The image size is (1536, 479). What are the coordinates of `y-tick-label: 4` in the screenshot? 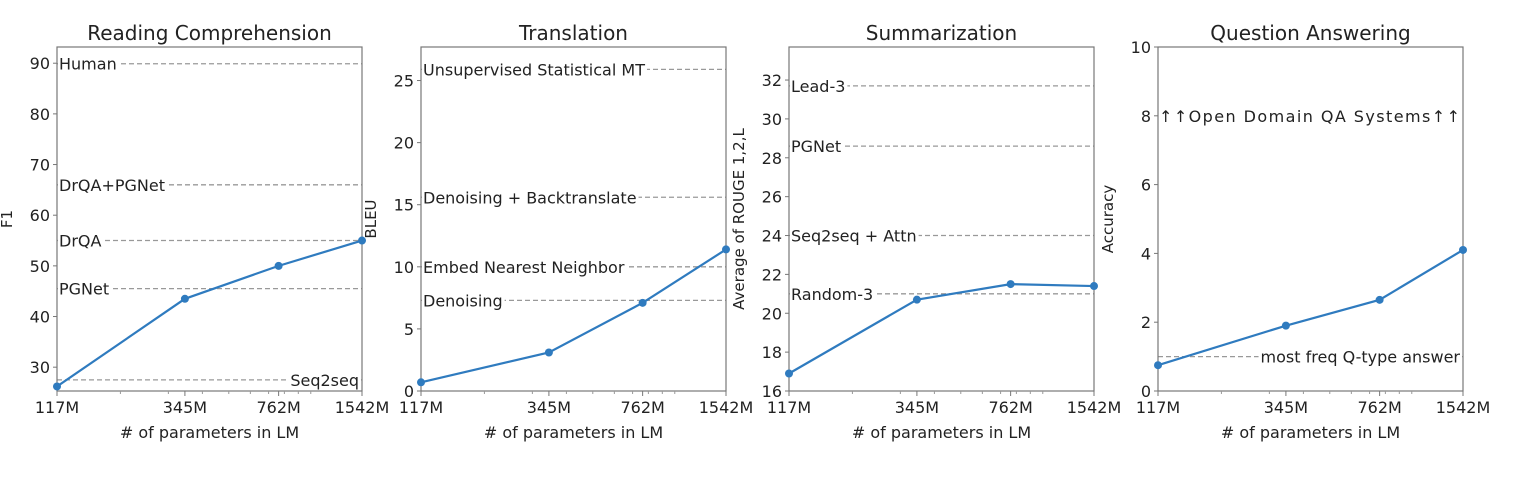 It's located at (1146, 253).